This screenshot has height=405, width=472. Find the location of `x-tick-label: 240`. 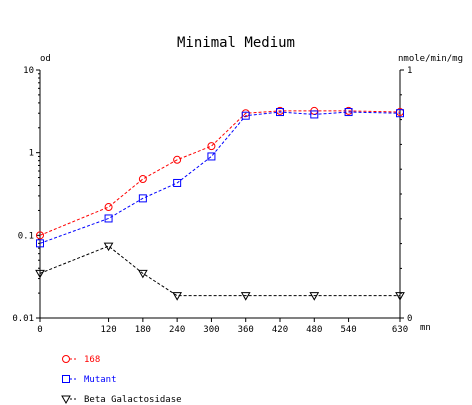

x-tick-label: 240 is located at coordinates (177, 330).